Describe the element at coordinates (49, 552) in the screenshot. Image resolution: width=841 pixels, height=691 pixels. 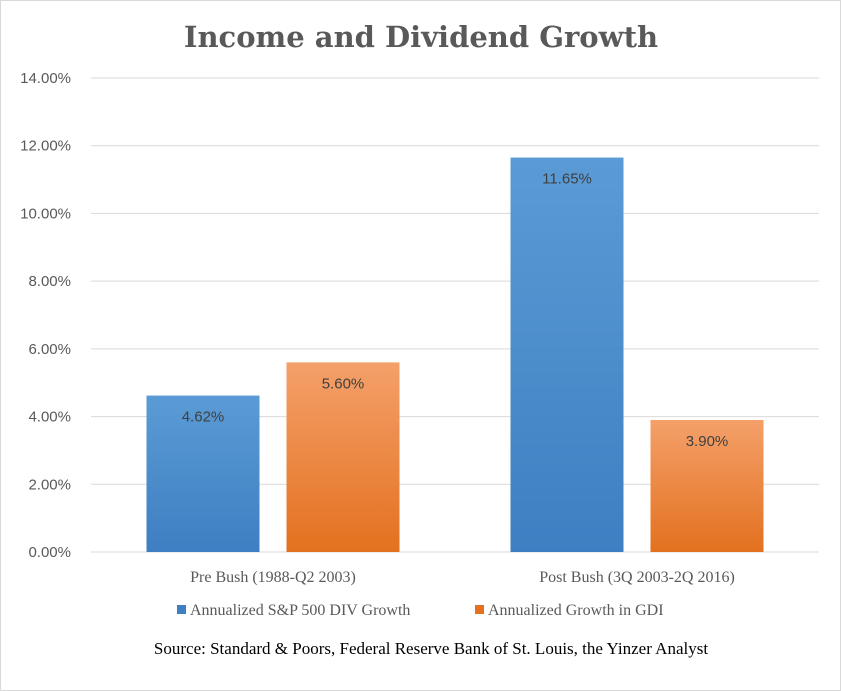
I see `y-tick-label: 0.00%` at that location.